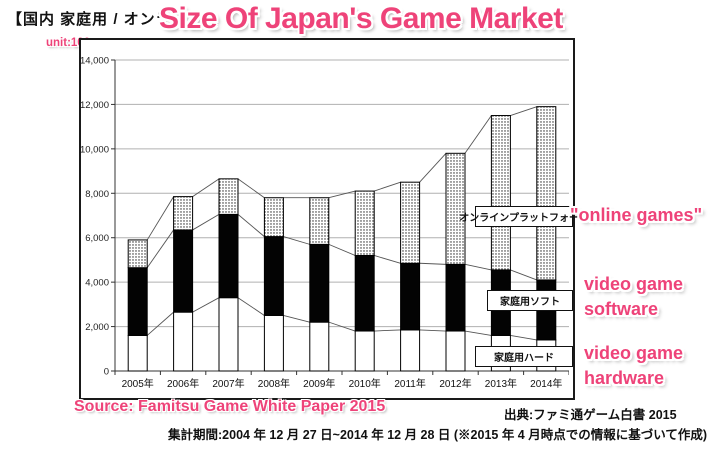 This screenshot has width=711, height=449. I want to click on svg-text: 14,000, so click(95, 61).